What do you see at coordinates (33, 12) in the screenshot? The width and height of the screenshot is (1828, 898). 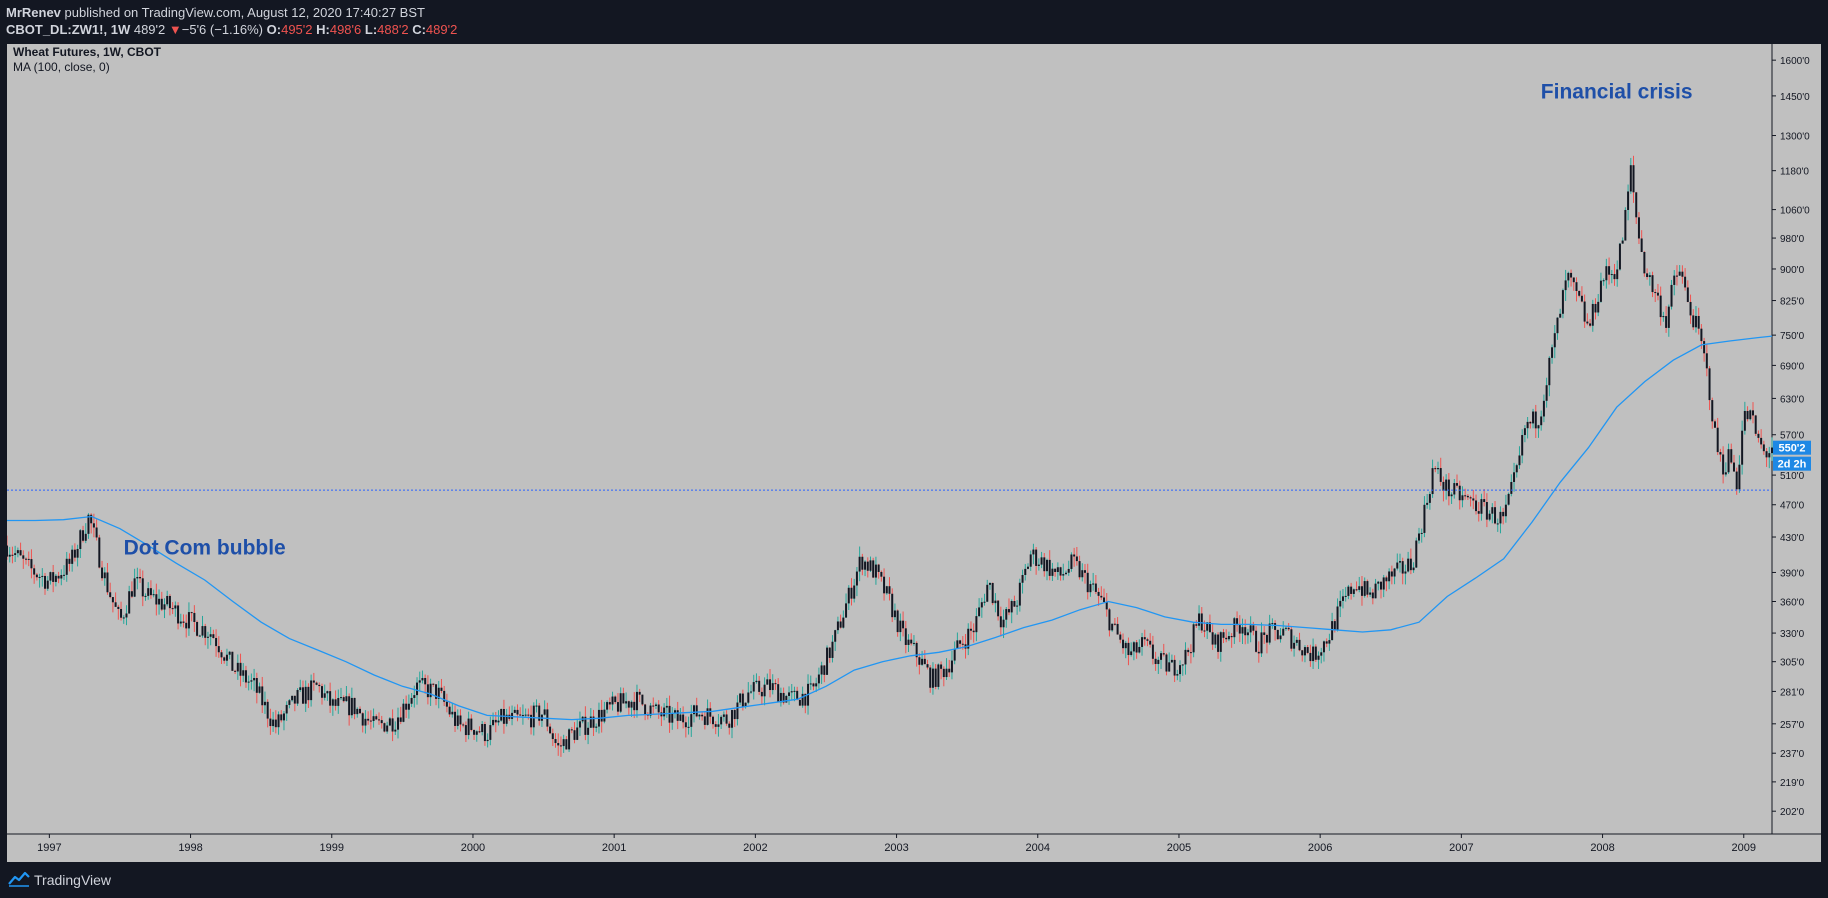 I see `author-name: MrRenev` at bounding box center [33, 12].